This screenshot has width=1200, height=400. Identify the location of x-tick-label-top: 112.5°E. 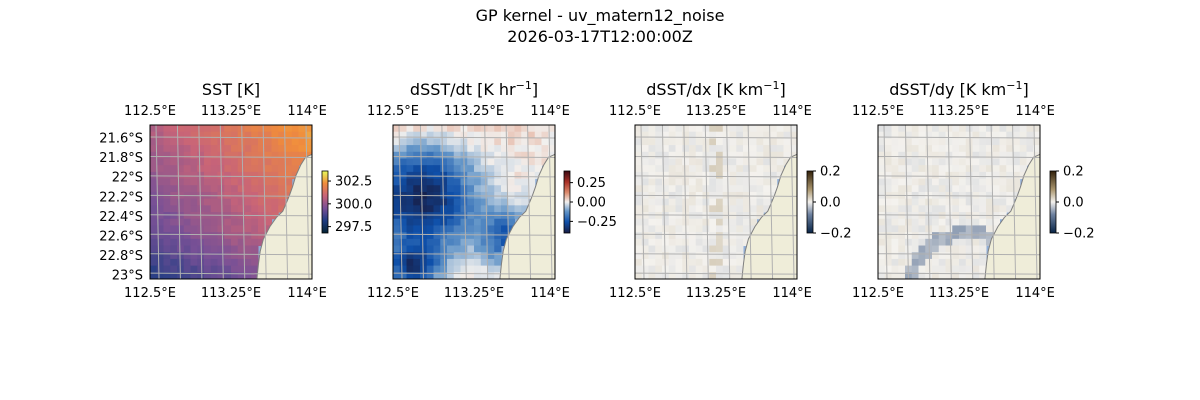
(878, 111).